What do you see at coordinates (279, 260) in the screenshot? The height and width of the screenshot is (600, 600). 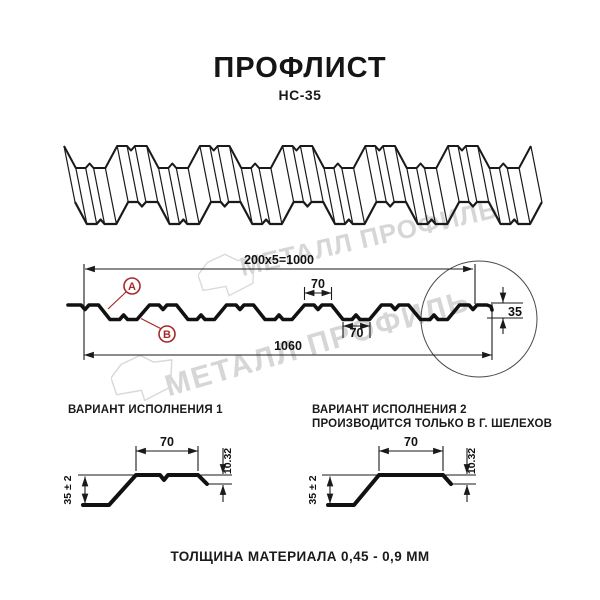 I see `dim-module-span: 200x5=1000` at bounding box center [279, 260].